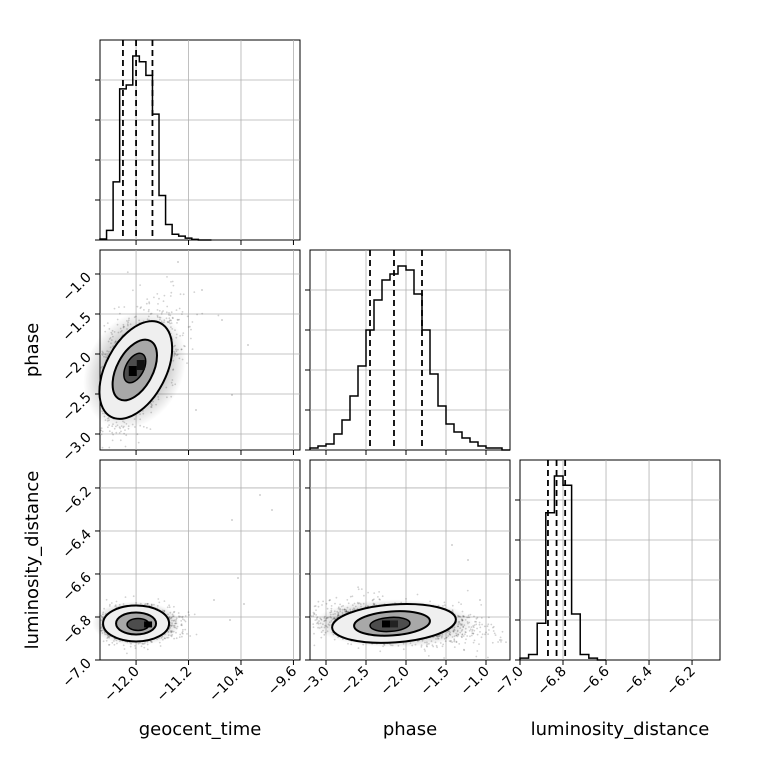 The width and height of the screenshot is (760, 760). What do you see at coordinates (175, 685) in the screenshot?
I see `x-tick-label: −11.2` at bounding box center [175, 685].